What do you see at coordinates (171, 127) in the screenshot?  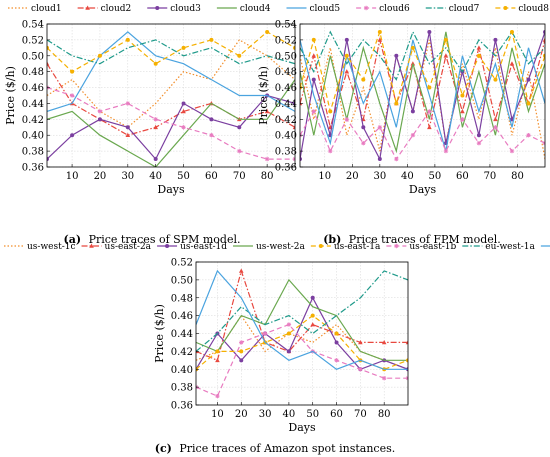 I see `series-line-cloud3` at bounding box center [171, 127].